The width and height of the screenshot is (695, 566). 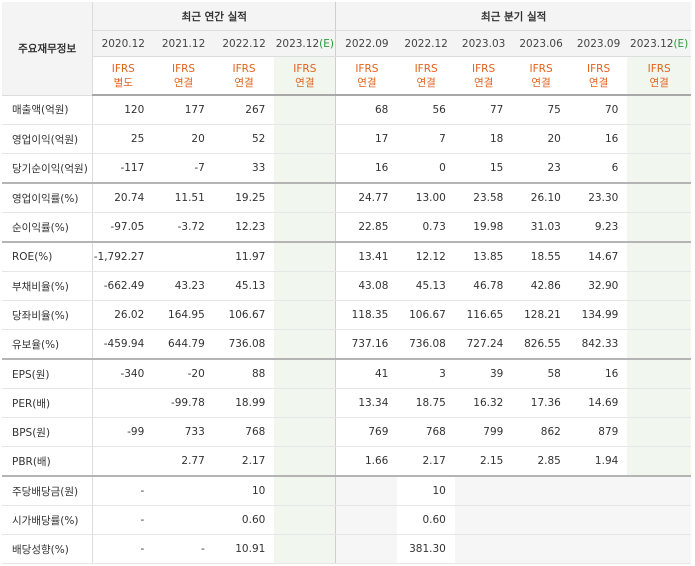 What do you see at coordinates (513, 16) in the screenshot?
I see `quarterly-group-header: 최근 분기 실적` at bounding box center [513, 16].